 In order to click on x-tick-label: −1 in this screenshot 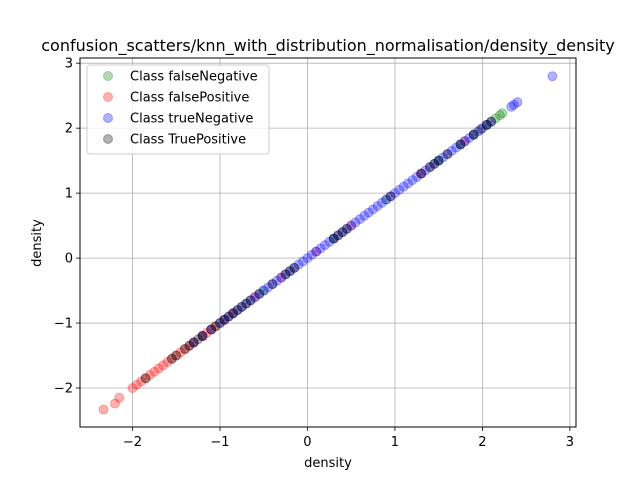, I will do `click(219, 442)`.